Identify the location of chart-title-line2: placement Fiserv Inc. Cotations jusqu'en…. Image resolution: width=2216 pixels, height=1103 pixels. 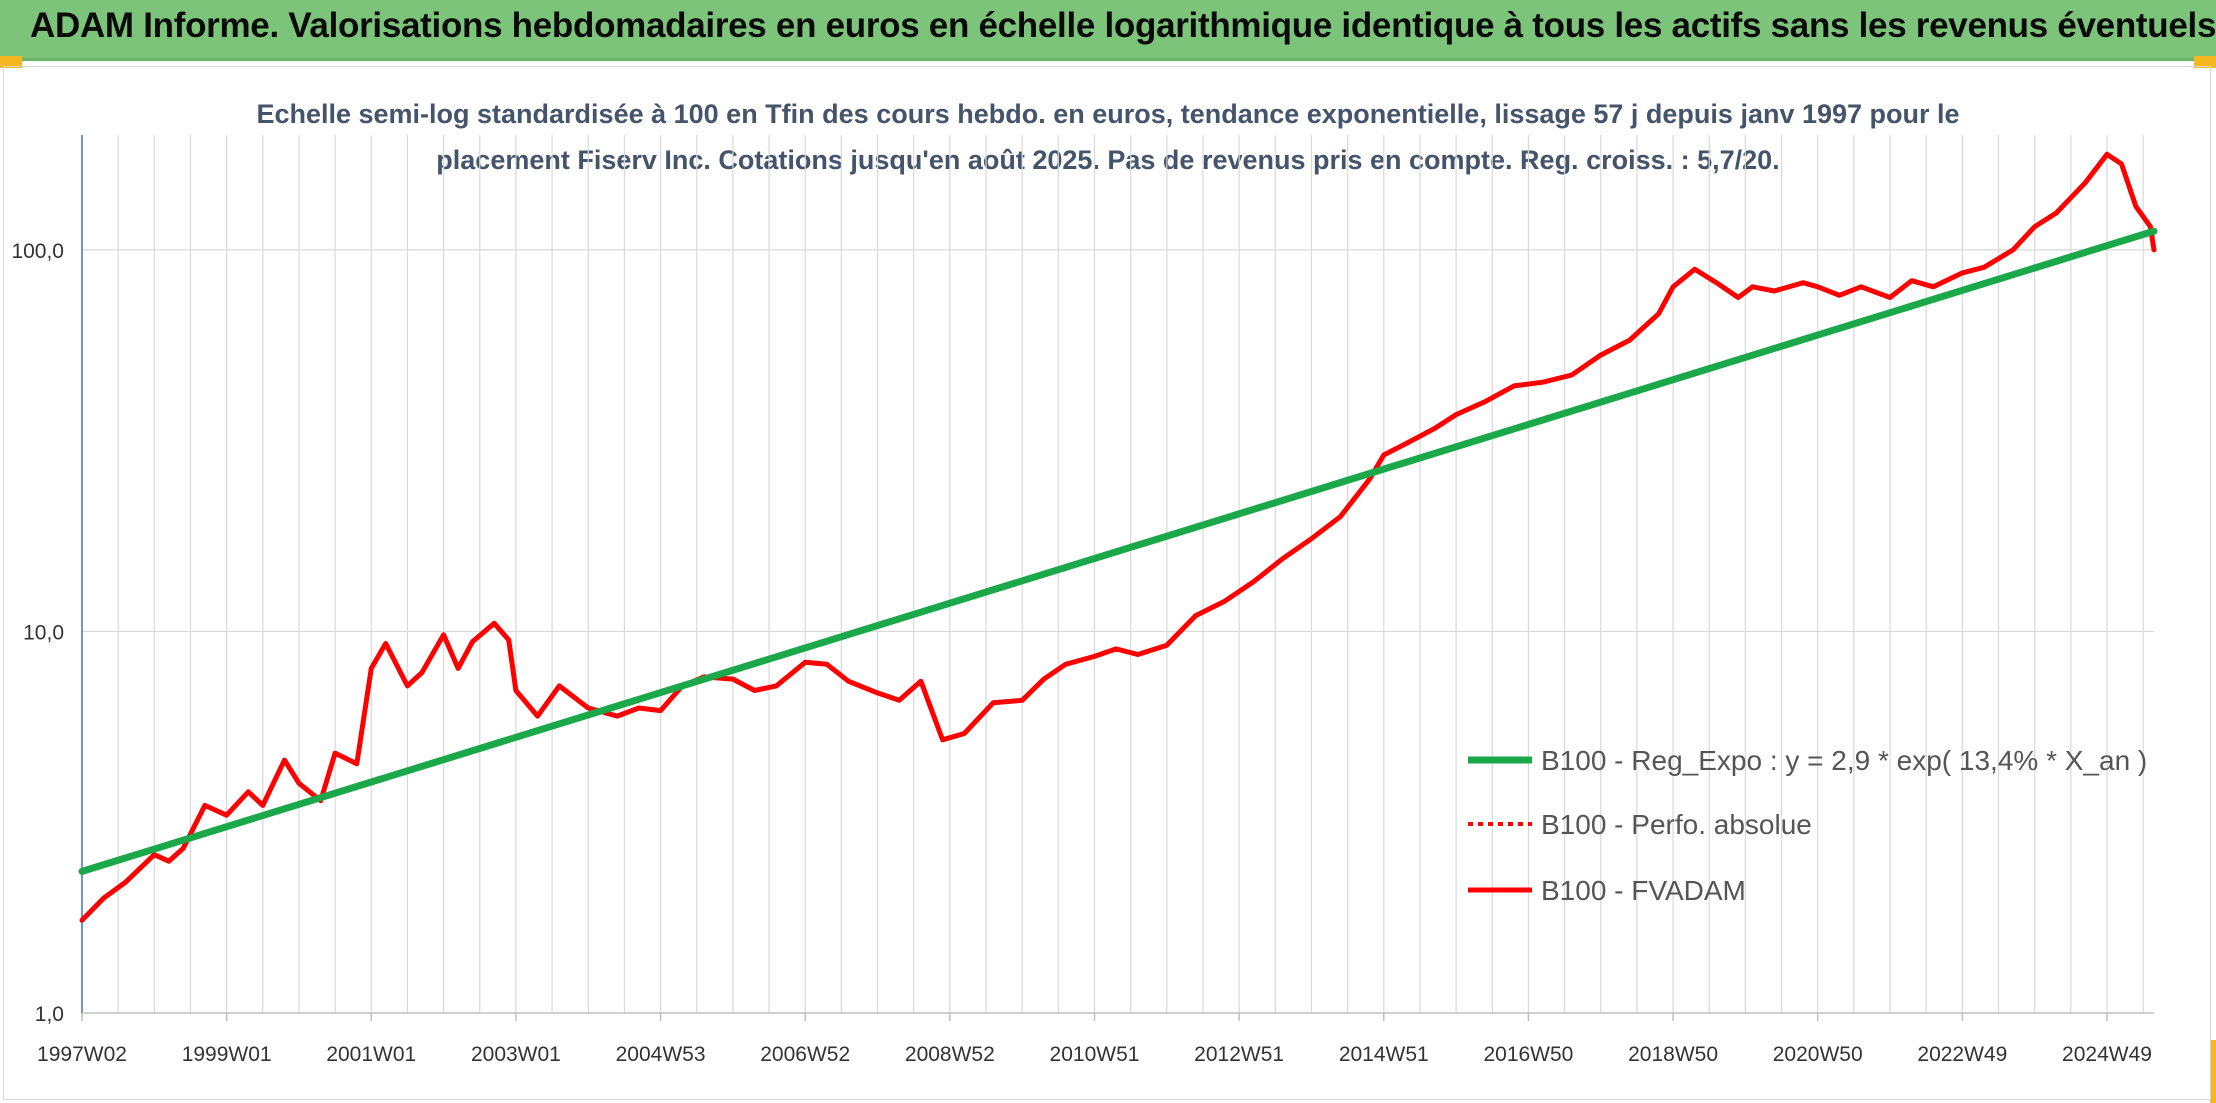
(1107, 160).